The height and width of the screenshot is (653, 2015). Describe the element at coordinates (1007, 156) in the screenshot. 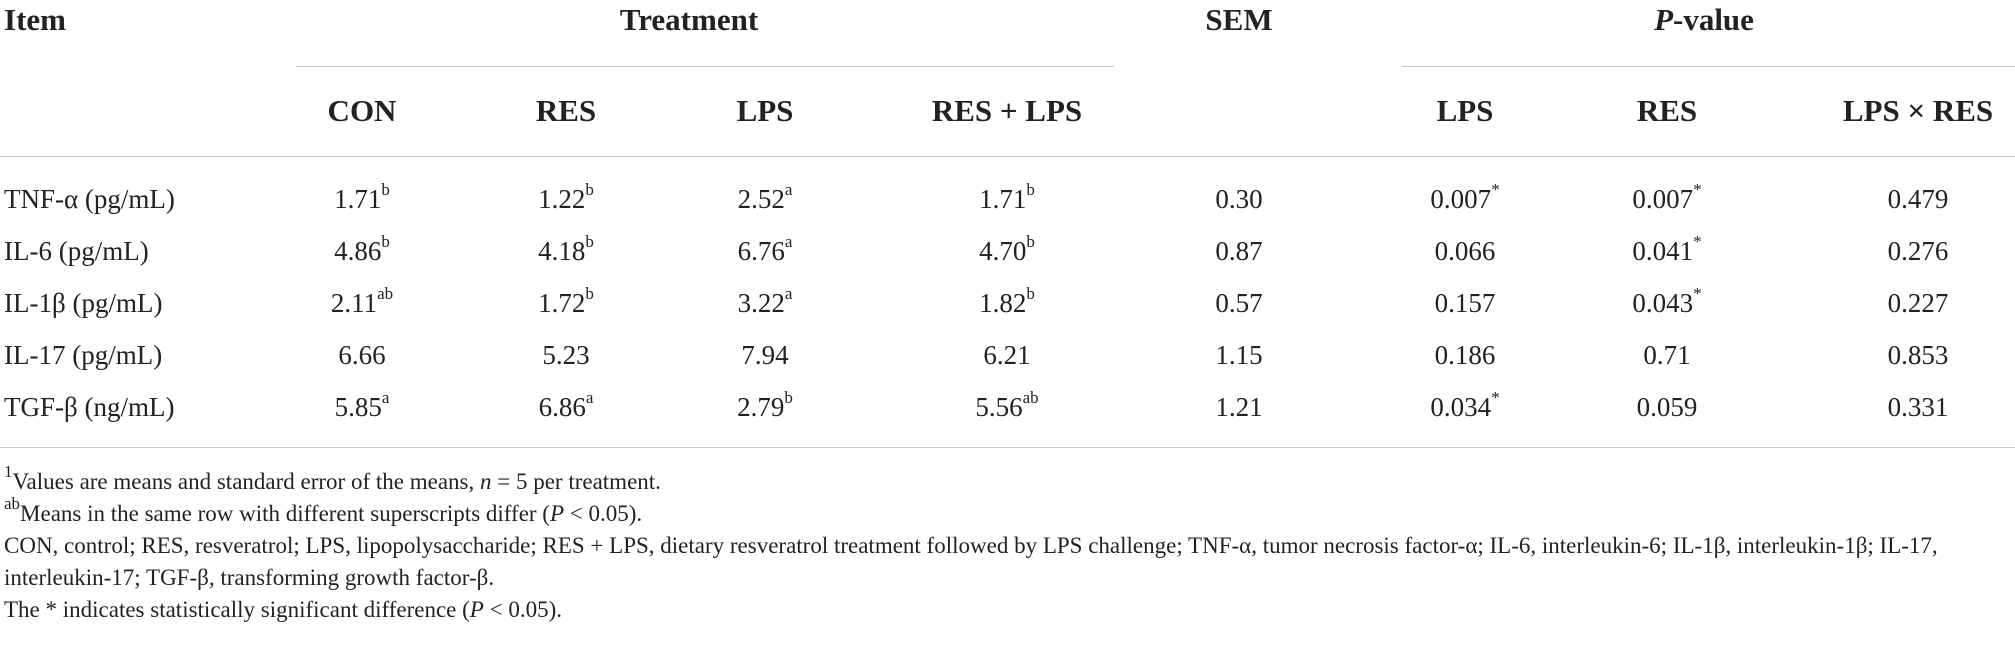

I see `header-bottom-rule` at that location.